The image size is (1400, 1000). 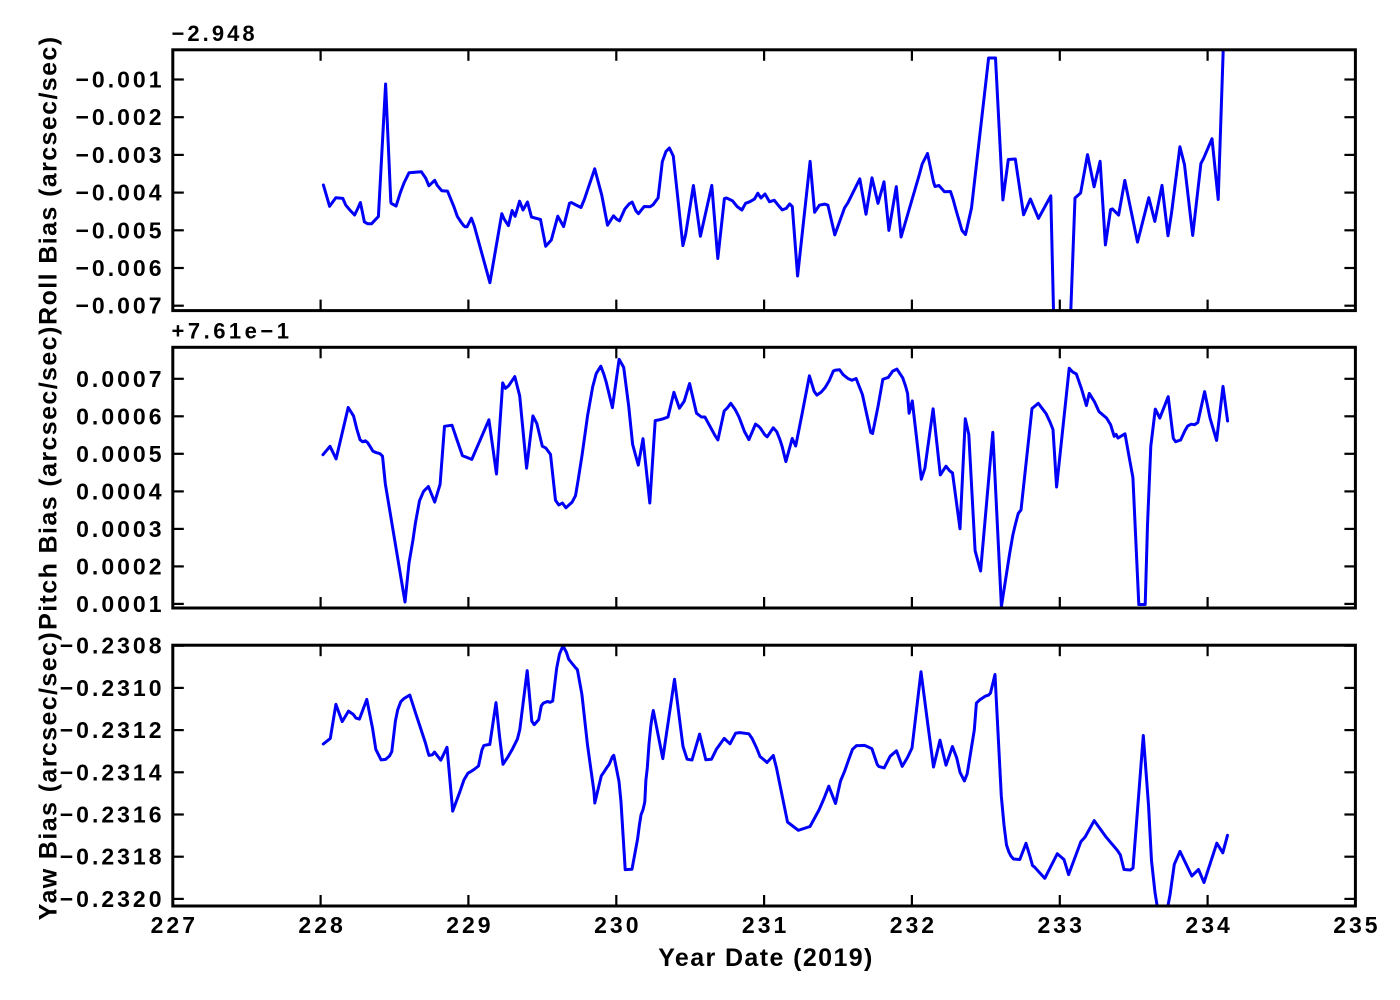 What do you see at coordinates (120, 379) in the screenshot?
I see `svg-text: 0.0007` at bounding box center [120, 379].